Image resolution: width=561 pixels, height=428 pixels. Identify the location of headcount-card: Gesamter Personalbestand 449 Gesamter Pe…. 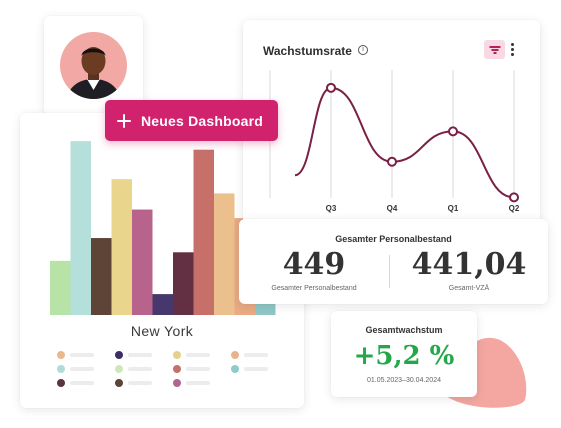
(393, 261).